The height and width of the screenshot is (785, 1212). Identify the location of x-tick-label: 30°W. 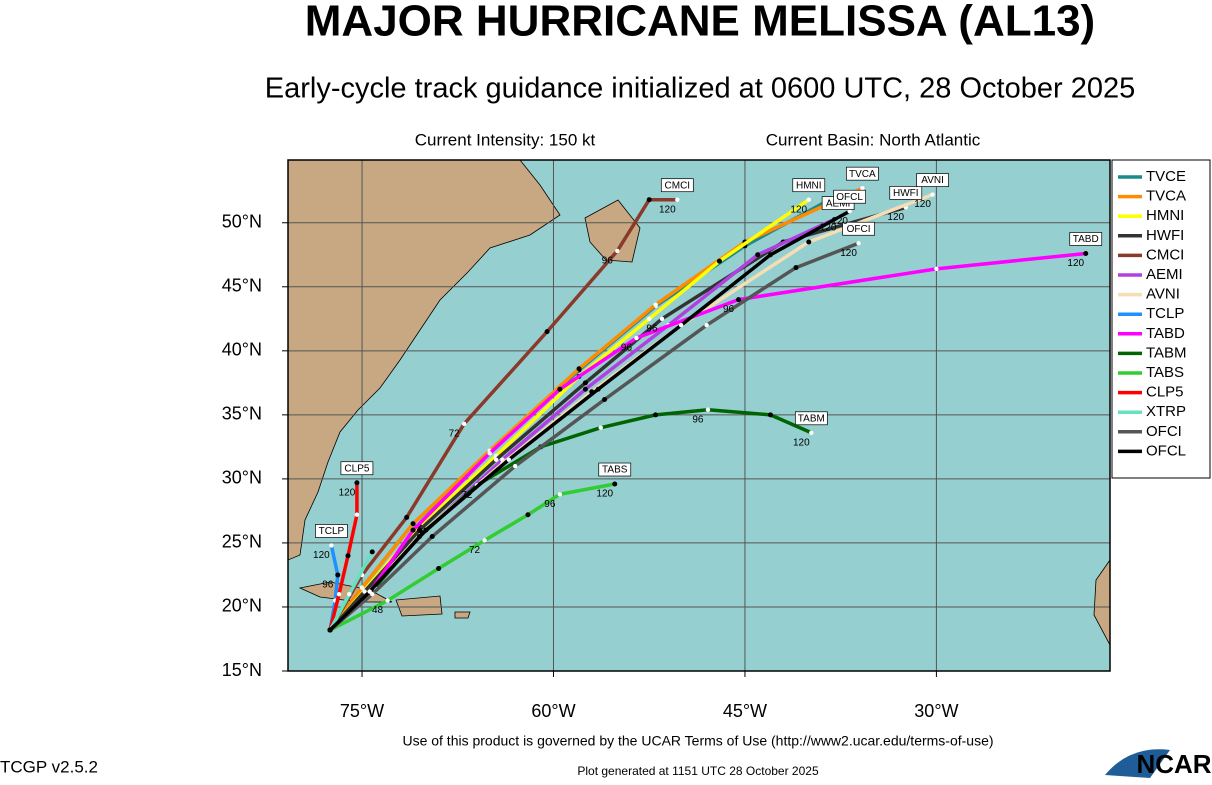
(936, 711).